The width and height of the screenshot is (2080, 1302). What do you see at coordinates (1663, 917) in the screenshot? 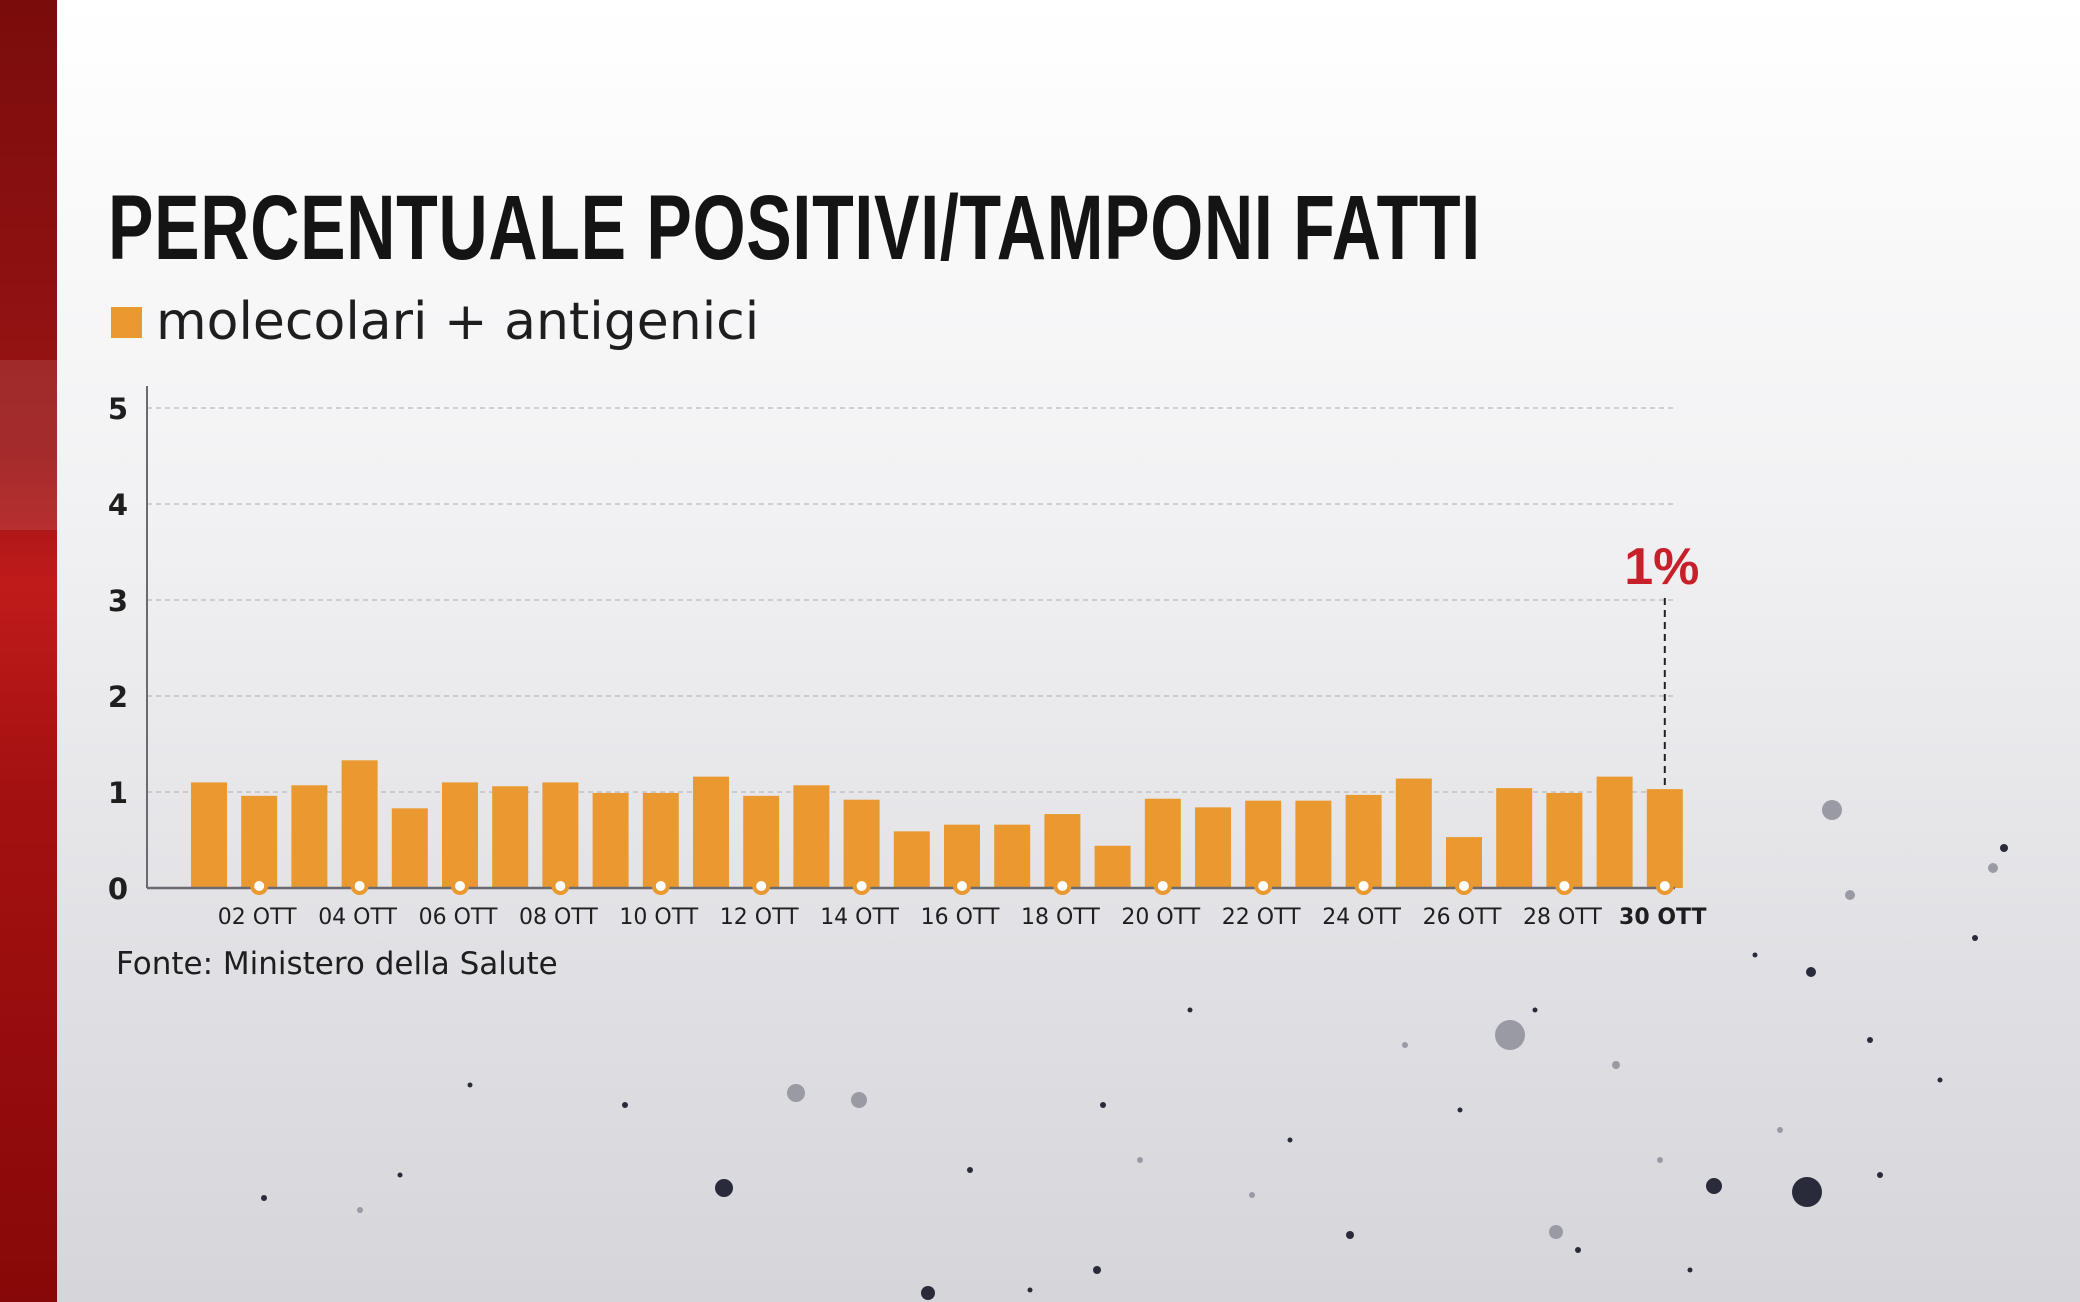
I see `x-tick-label: 30 OTT` at bounding box center [1663, 917].